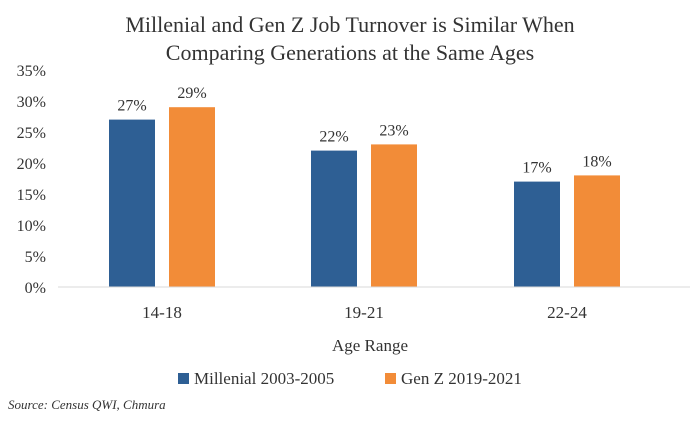 The image size is (700, 421). Describe the element at coordinates (567, 312) in the screenshot. I see `x-tick-label: 22-24` at that location.